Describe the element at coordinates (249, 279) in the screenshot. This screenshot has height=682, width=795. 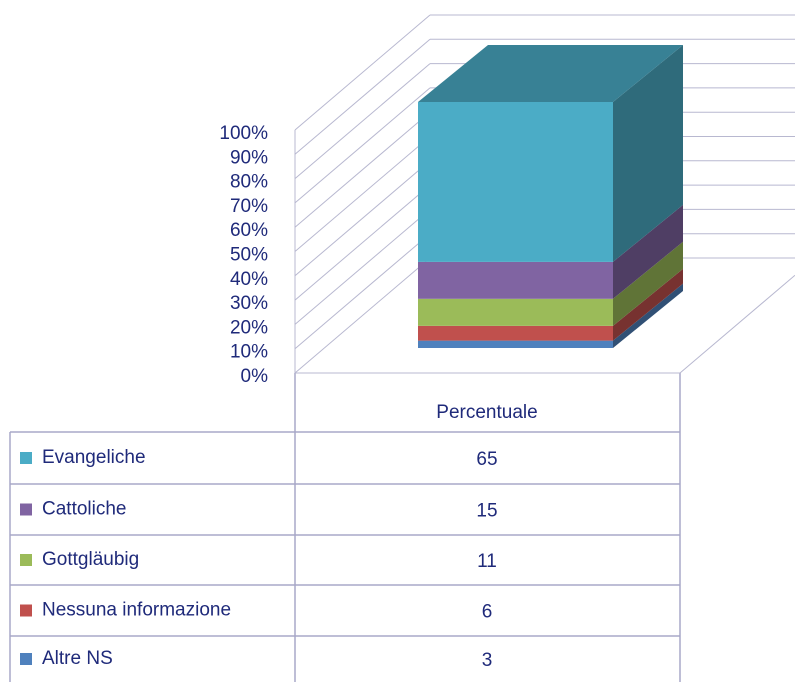
I see `y-tick-label: 40%` at that location.